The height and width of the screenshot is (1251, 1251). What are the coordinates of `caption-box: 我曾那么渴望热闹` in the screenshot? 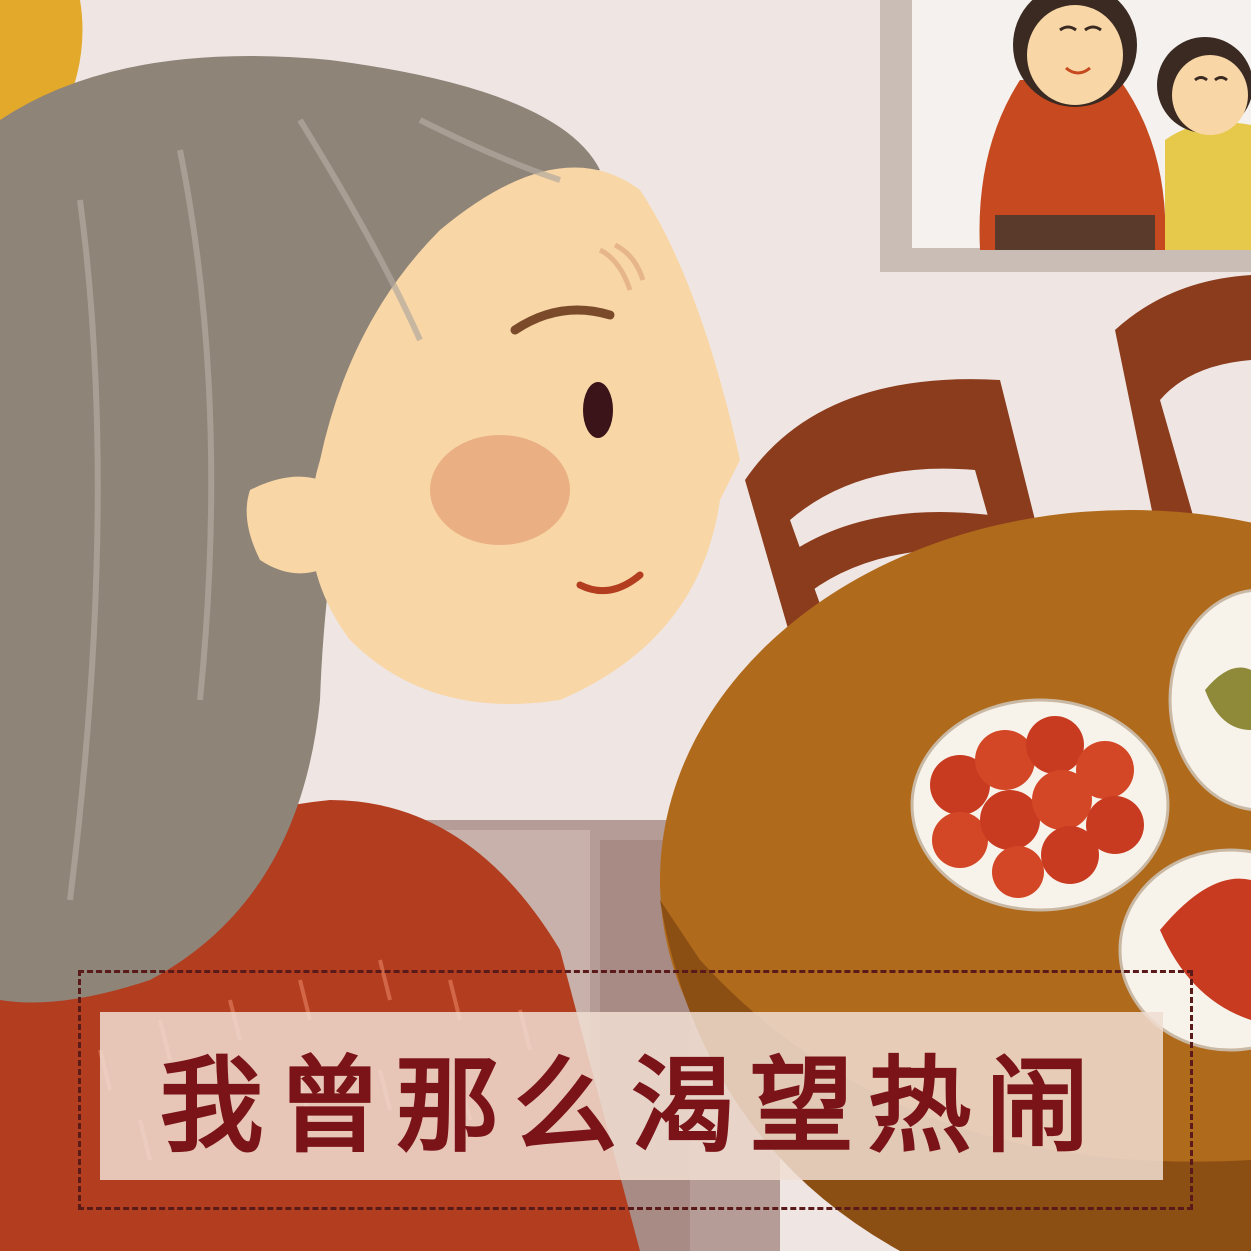 It's located at (631, 1096).